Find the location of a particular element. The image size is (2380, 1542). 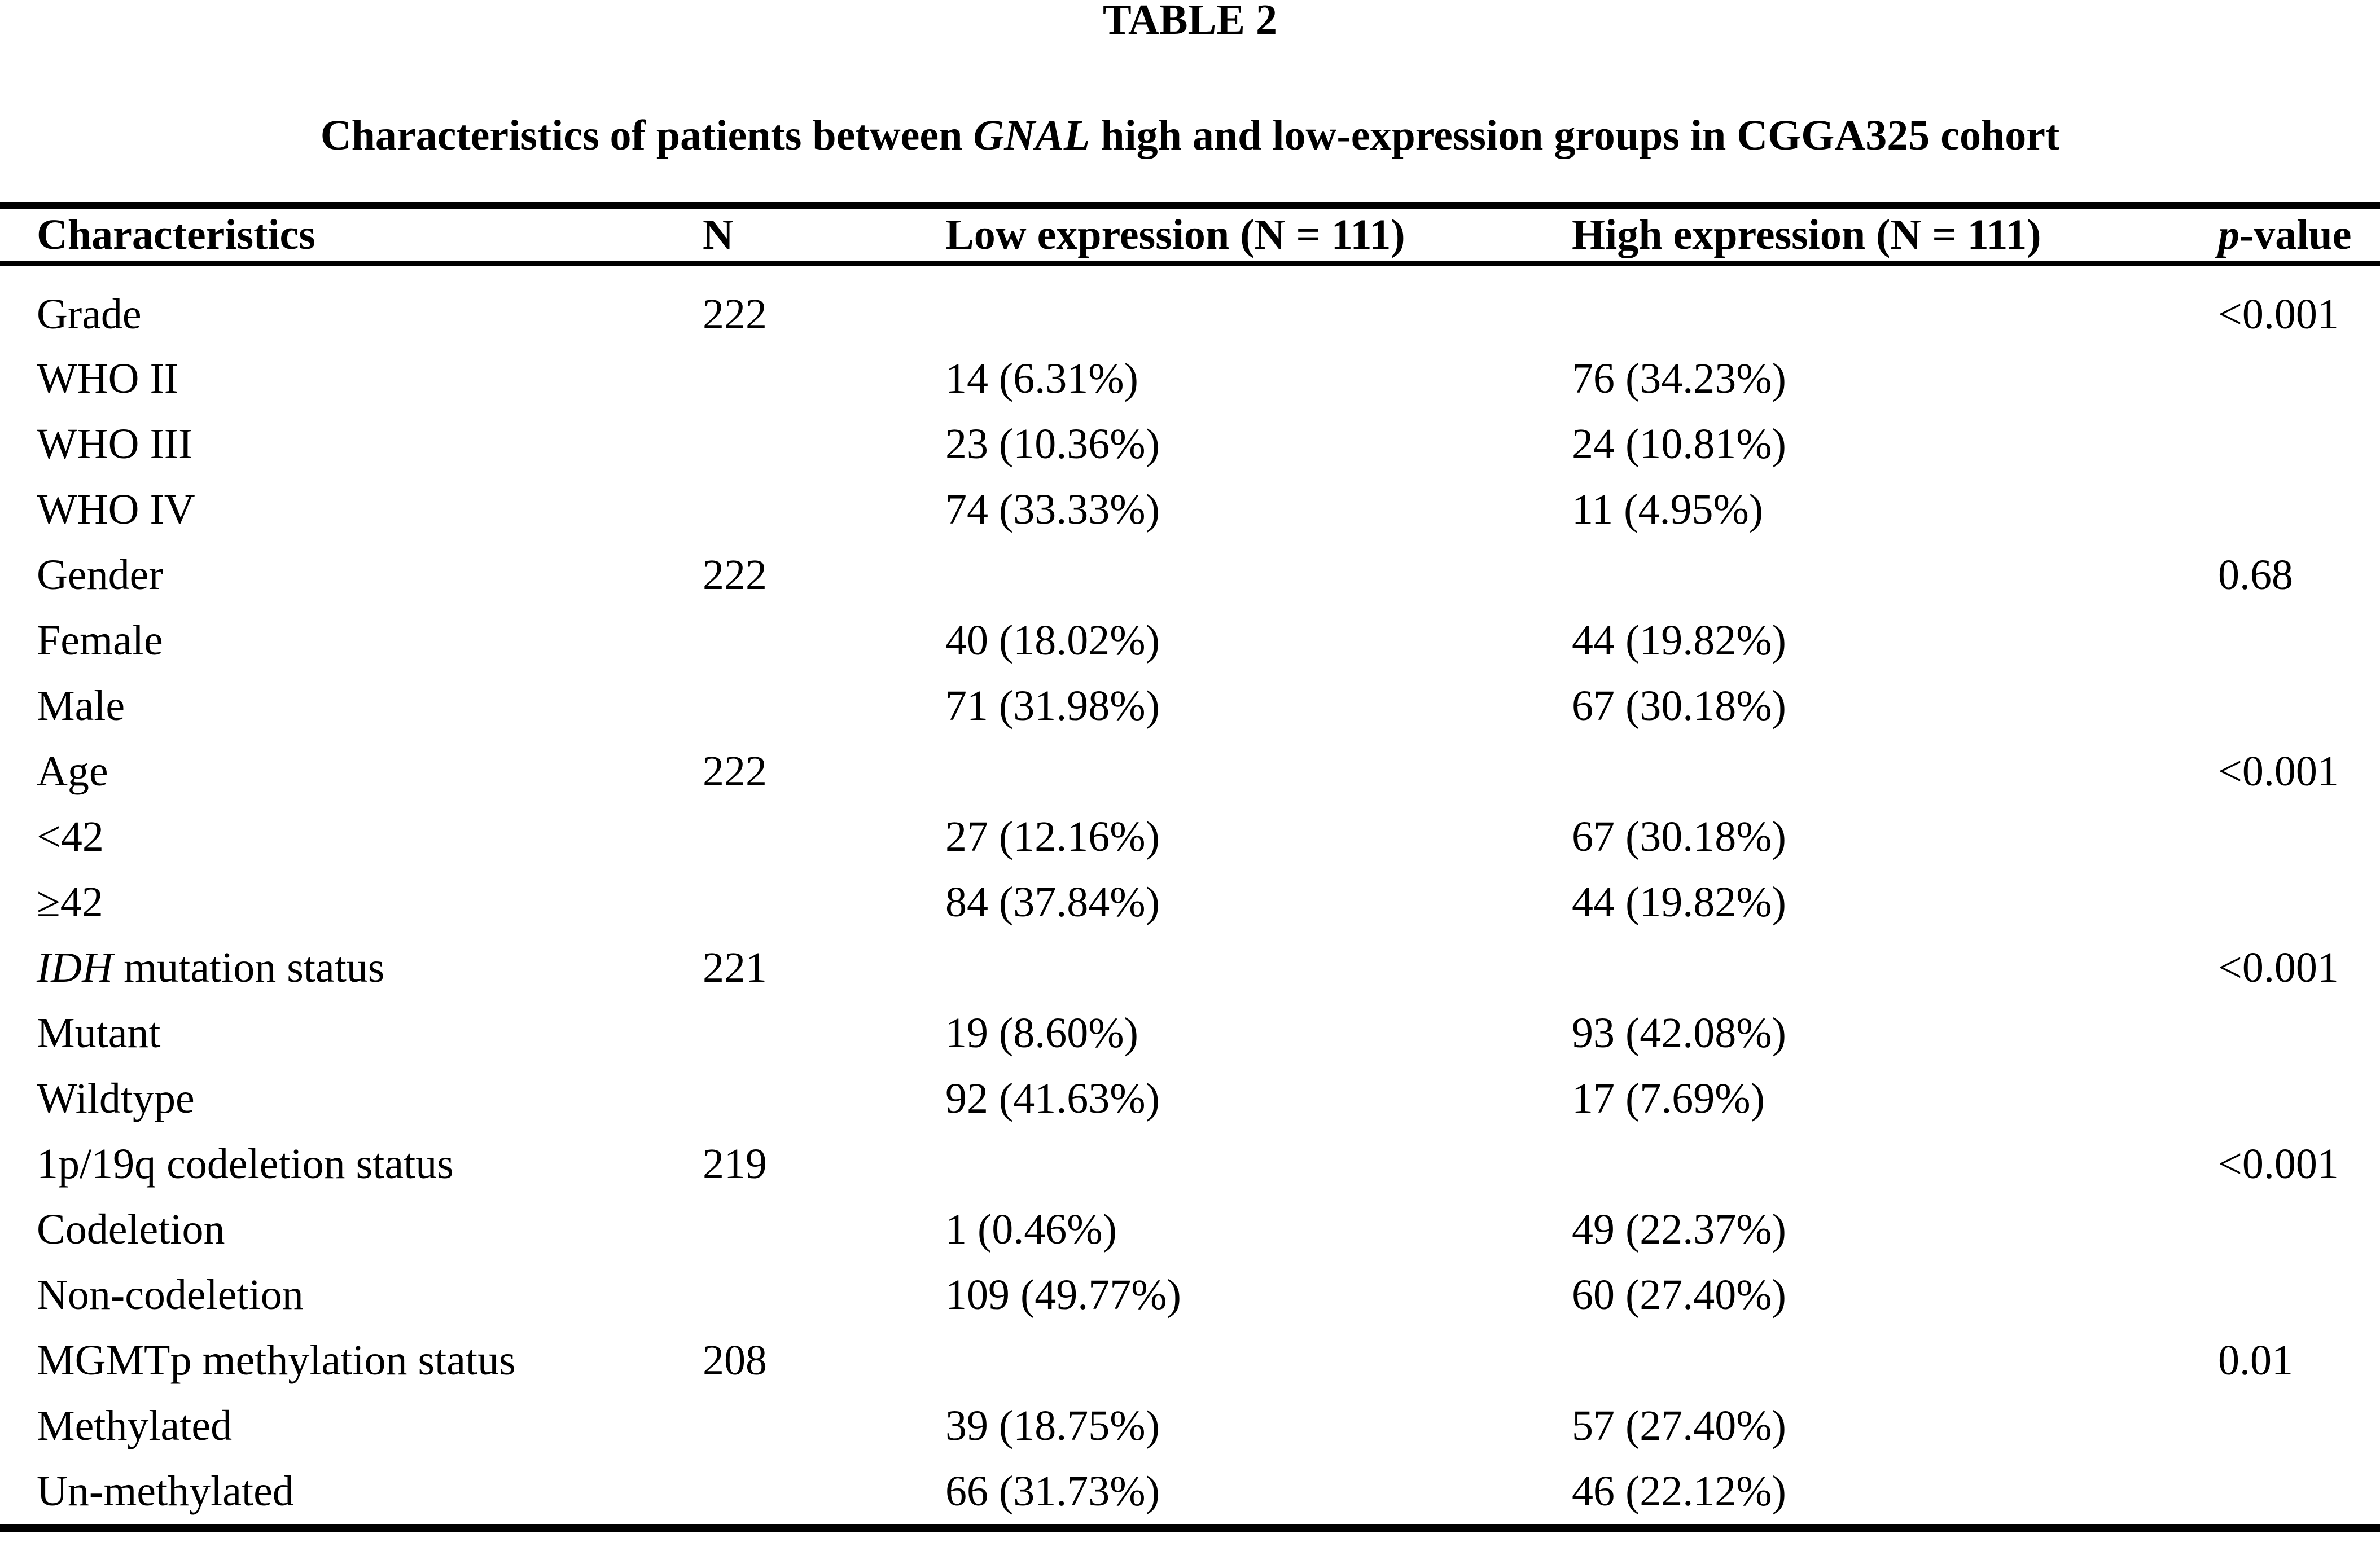

header-n: N is located at coordinates (824, 235).